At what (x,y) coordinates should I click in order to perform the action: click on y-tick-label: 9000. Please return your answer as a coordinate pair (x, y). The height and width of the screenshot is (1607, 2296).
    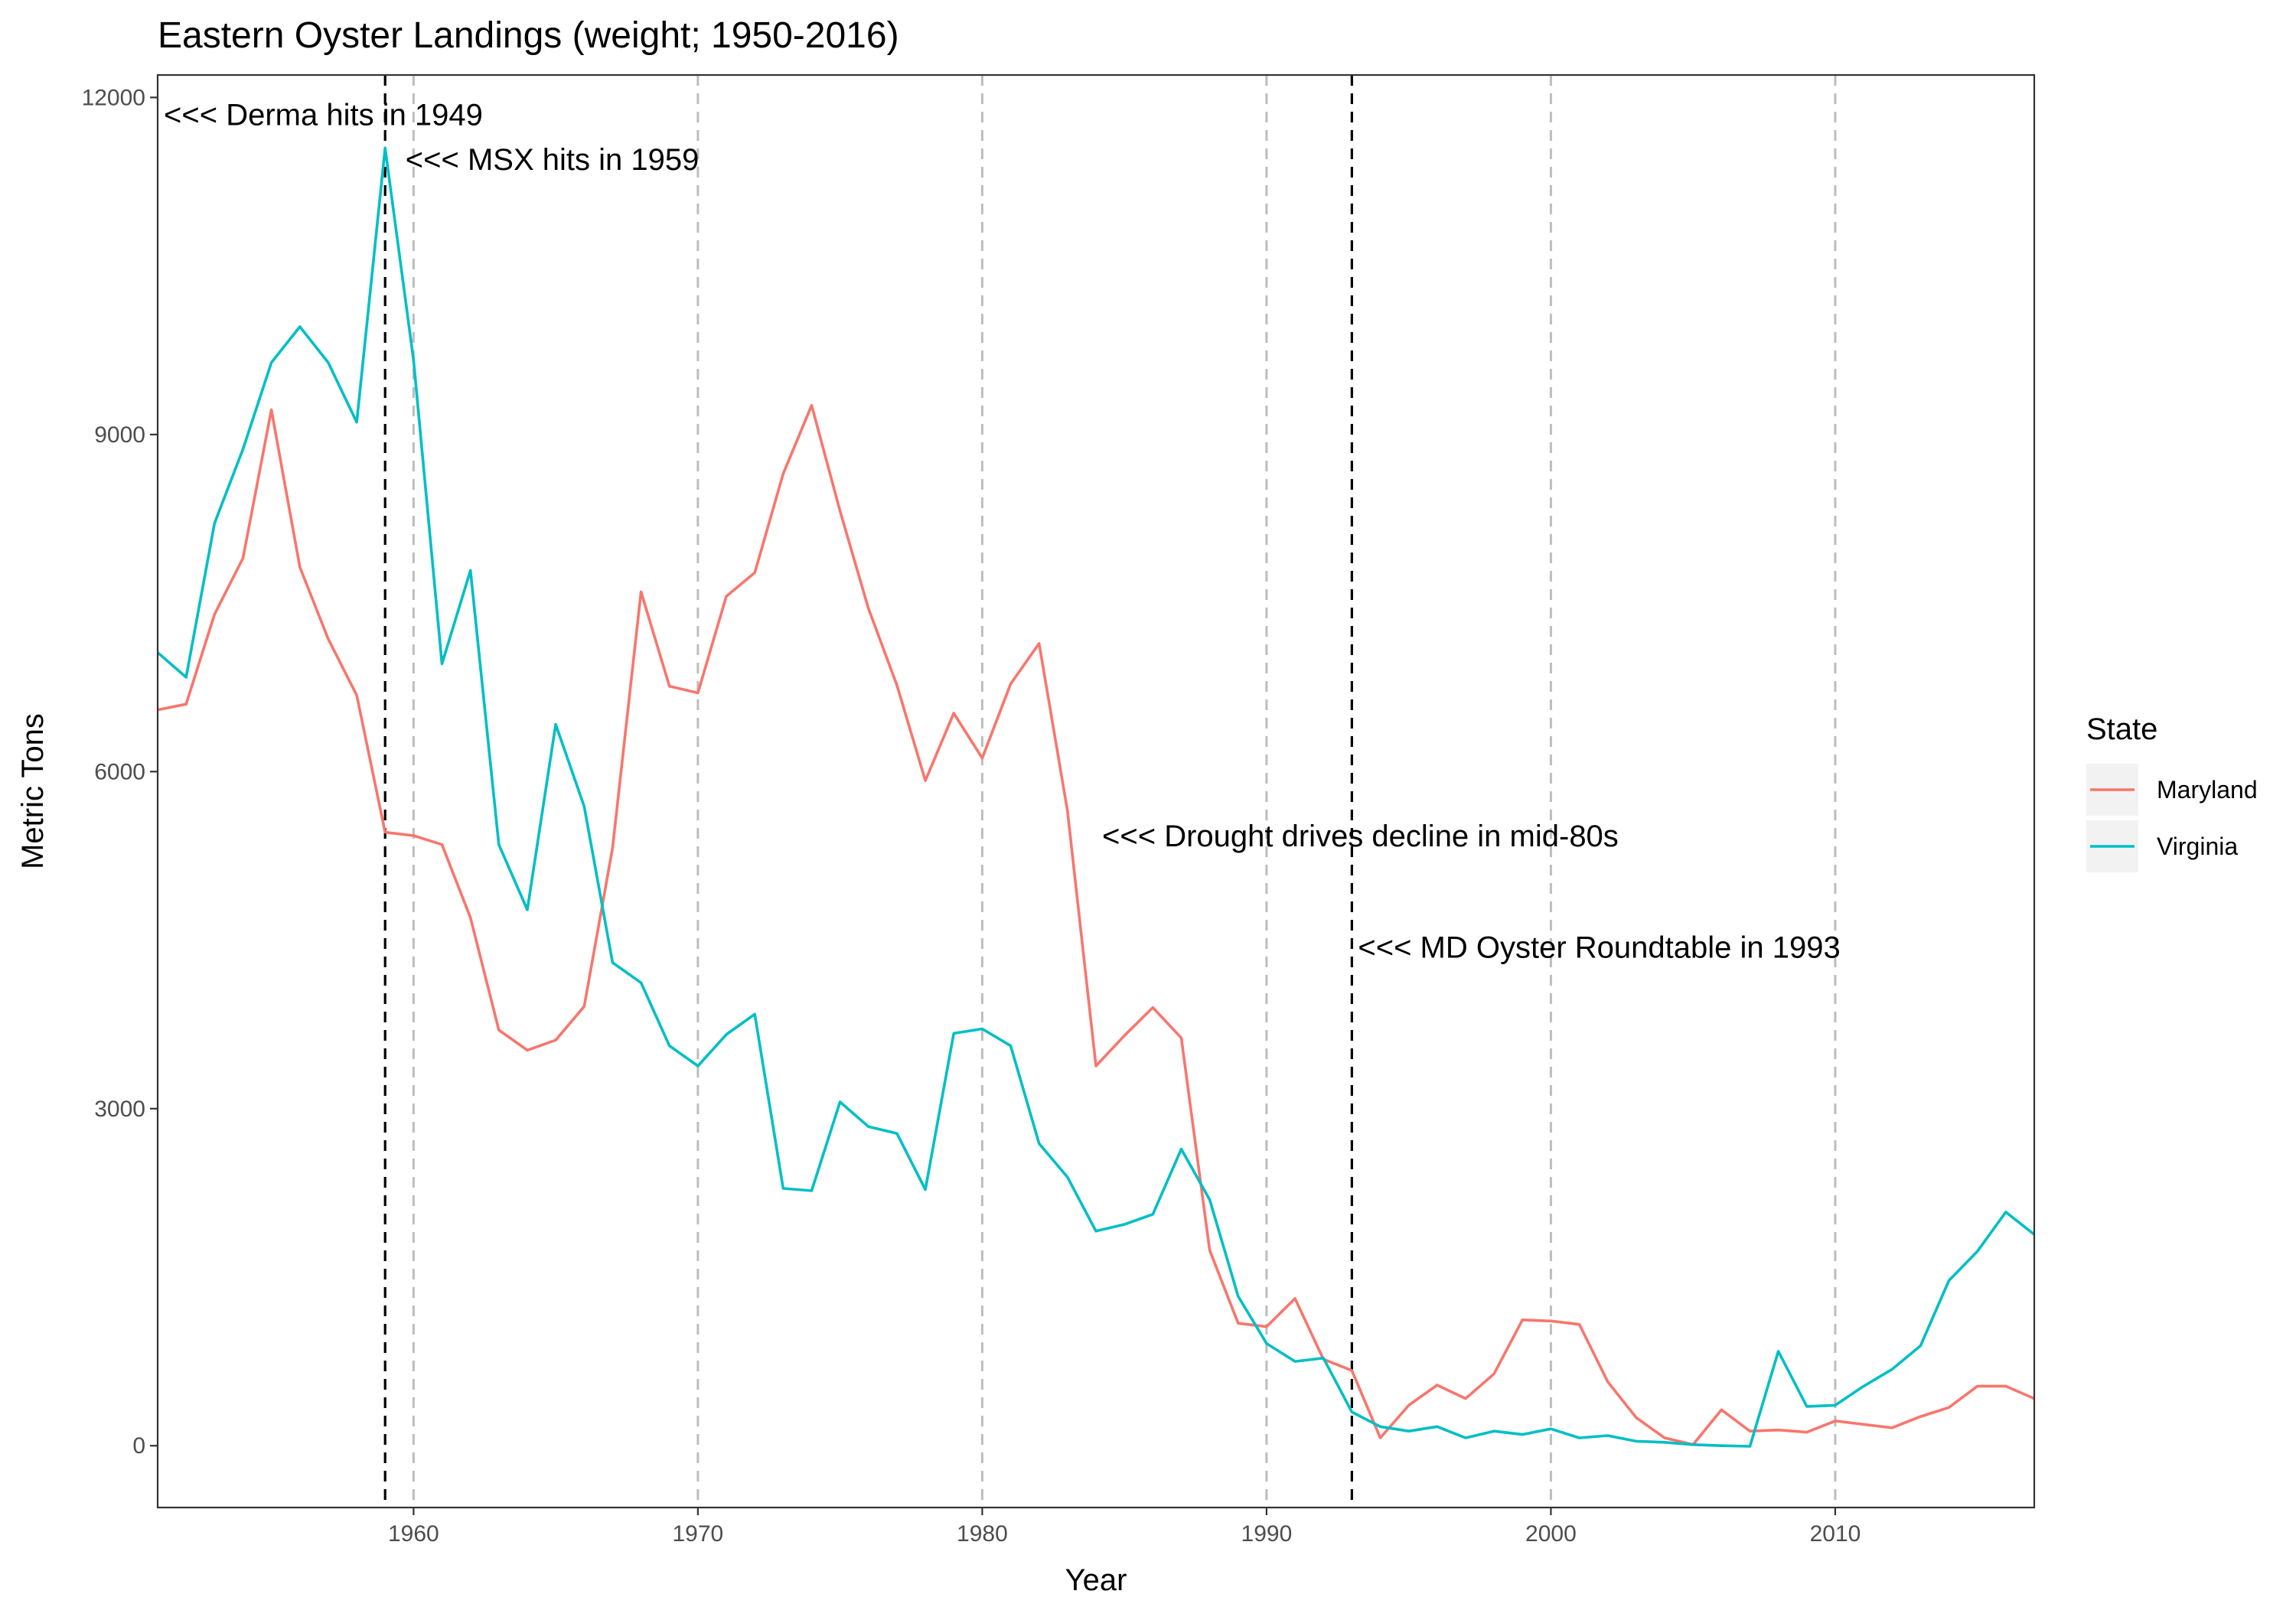
    Looking at the image, I should click on (119, 435).